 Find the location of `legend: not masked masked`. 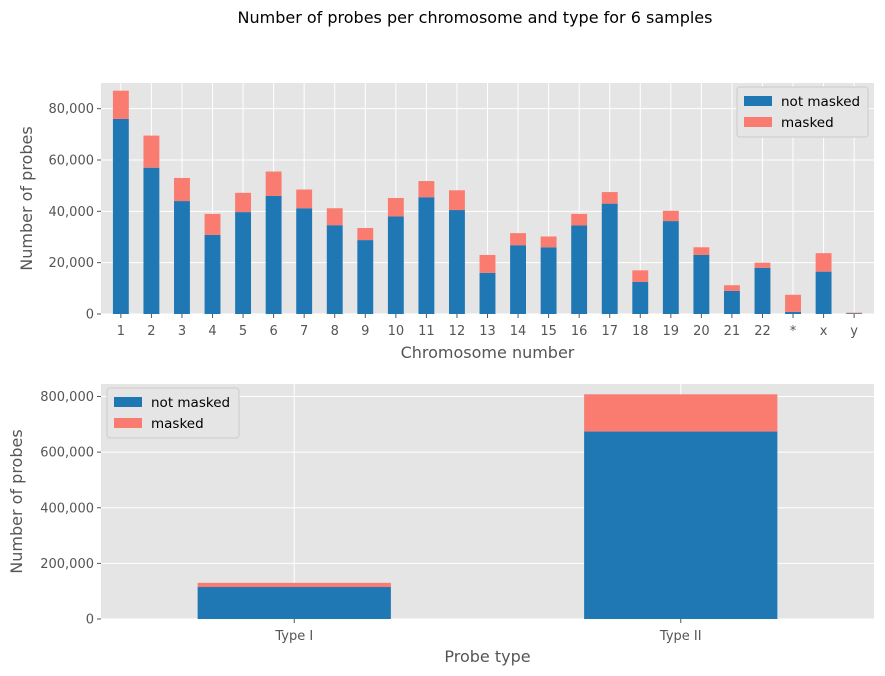

legend: not masked masked is located at coordinates (802, 112).